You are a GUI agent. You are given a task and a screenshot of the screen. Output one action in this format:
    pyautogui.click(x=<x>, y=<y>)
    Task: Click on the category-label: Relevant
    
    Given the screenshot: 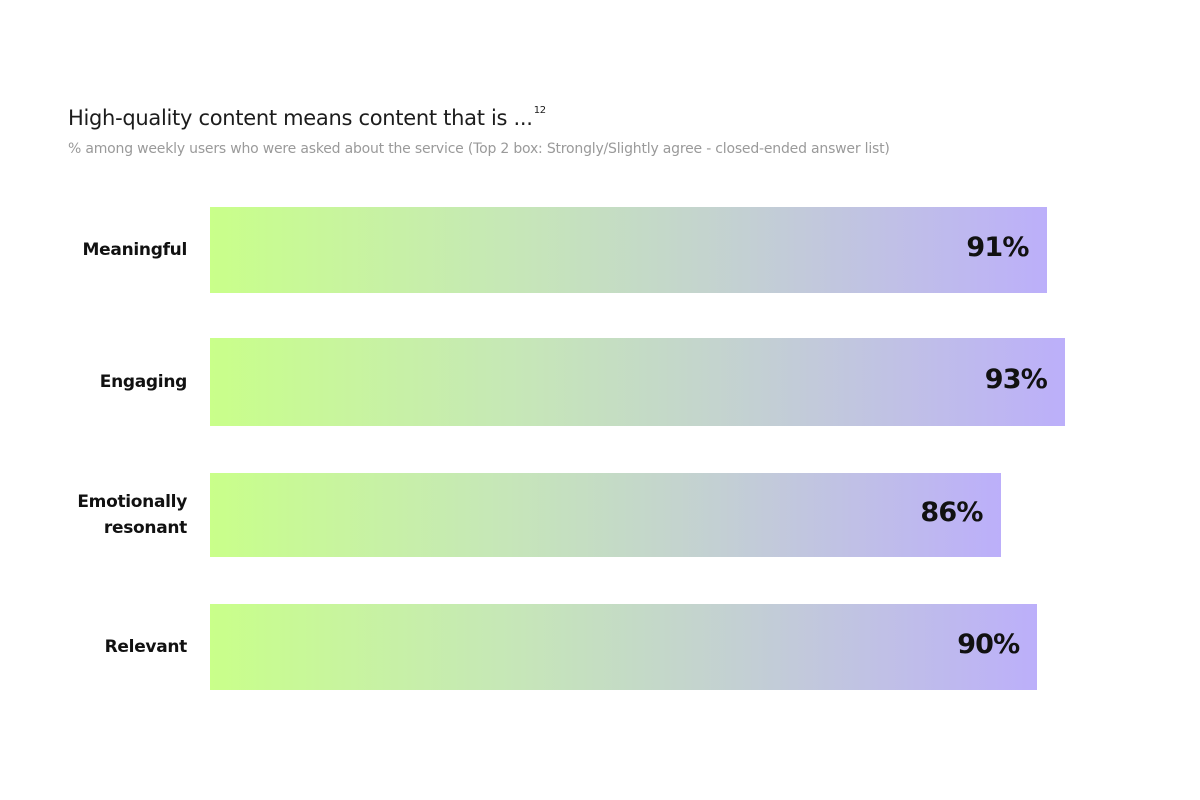 What is the action you would take?
    pyautogui.click(x=146, y=647)
    